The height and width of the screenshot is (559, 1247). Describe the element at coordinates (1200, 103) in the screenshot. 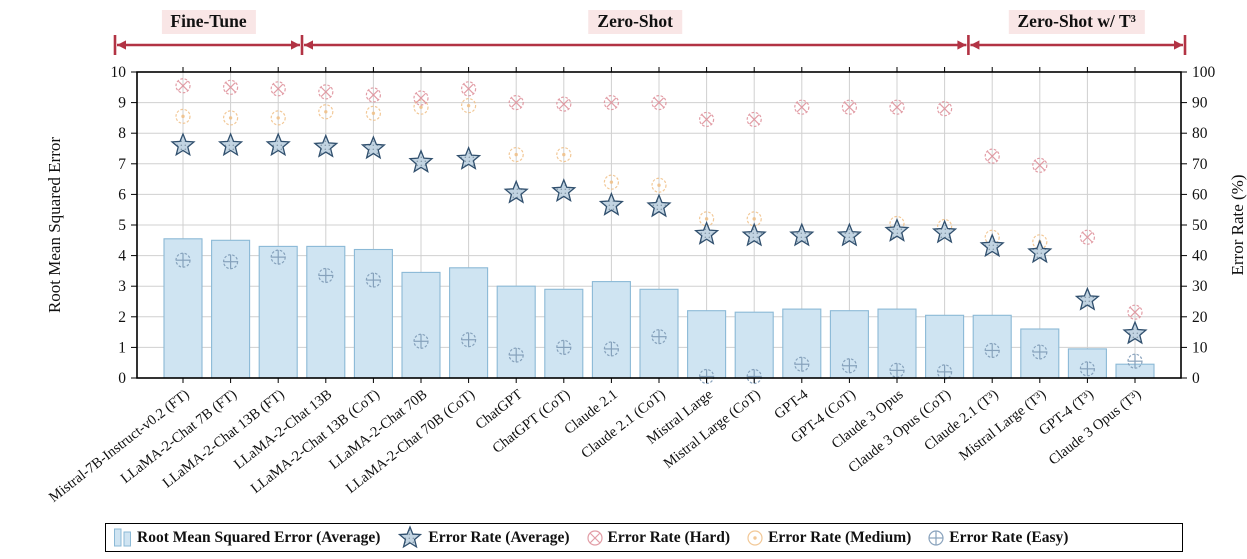

I see `y-right-tick-label: 90` at that location.